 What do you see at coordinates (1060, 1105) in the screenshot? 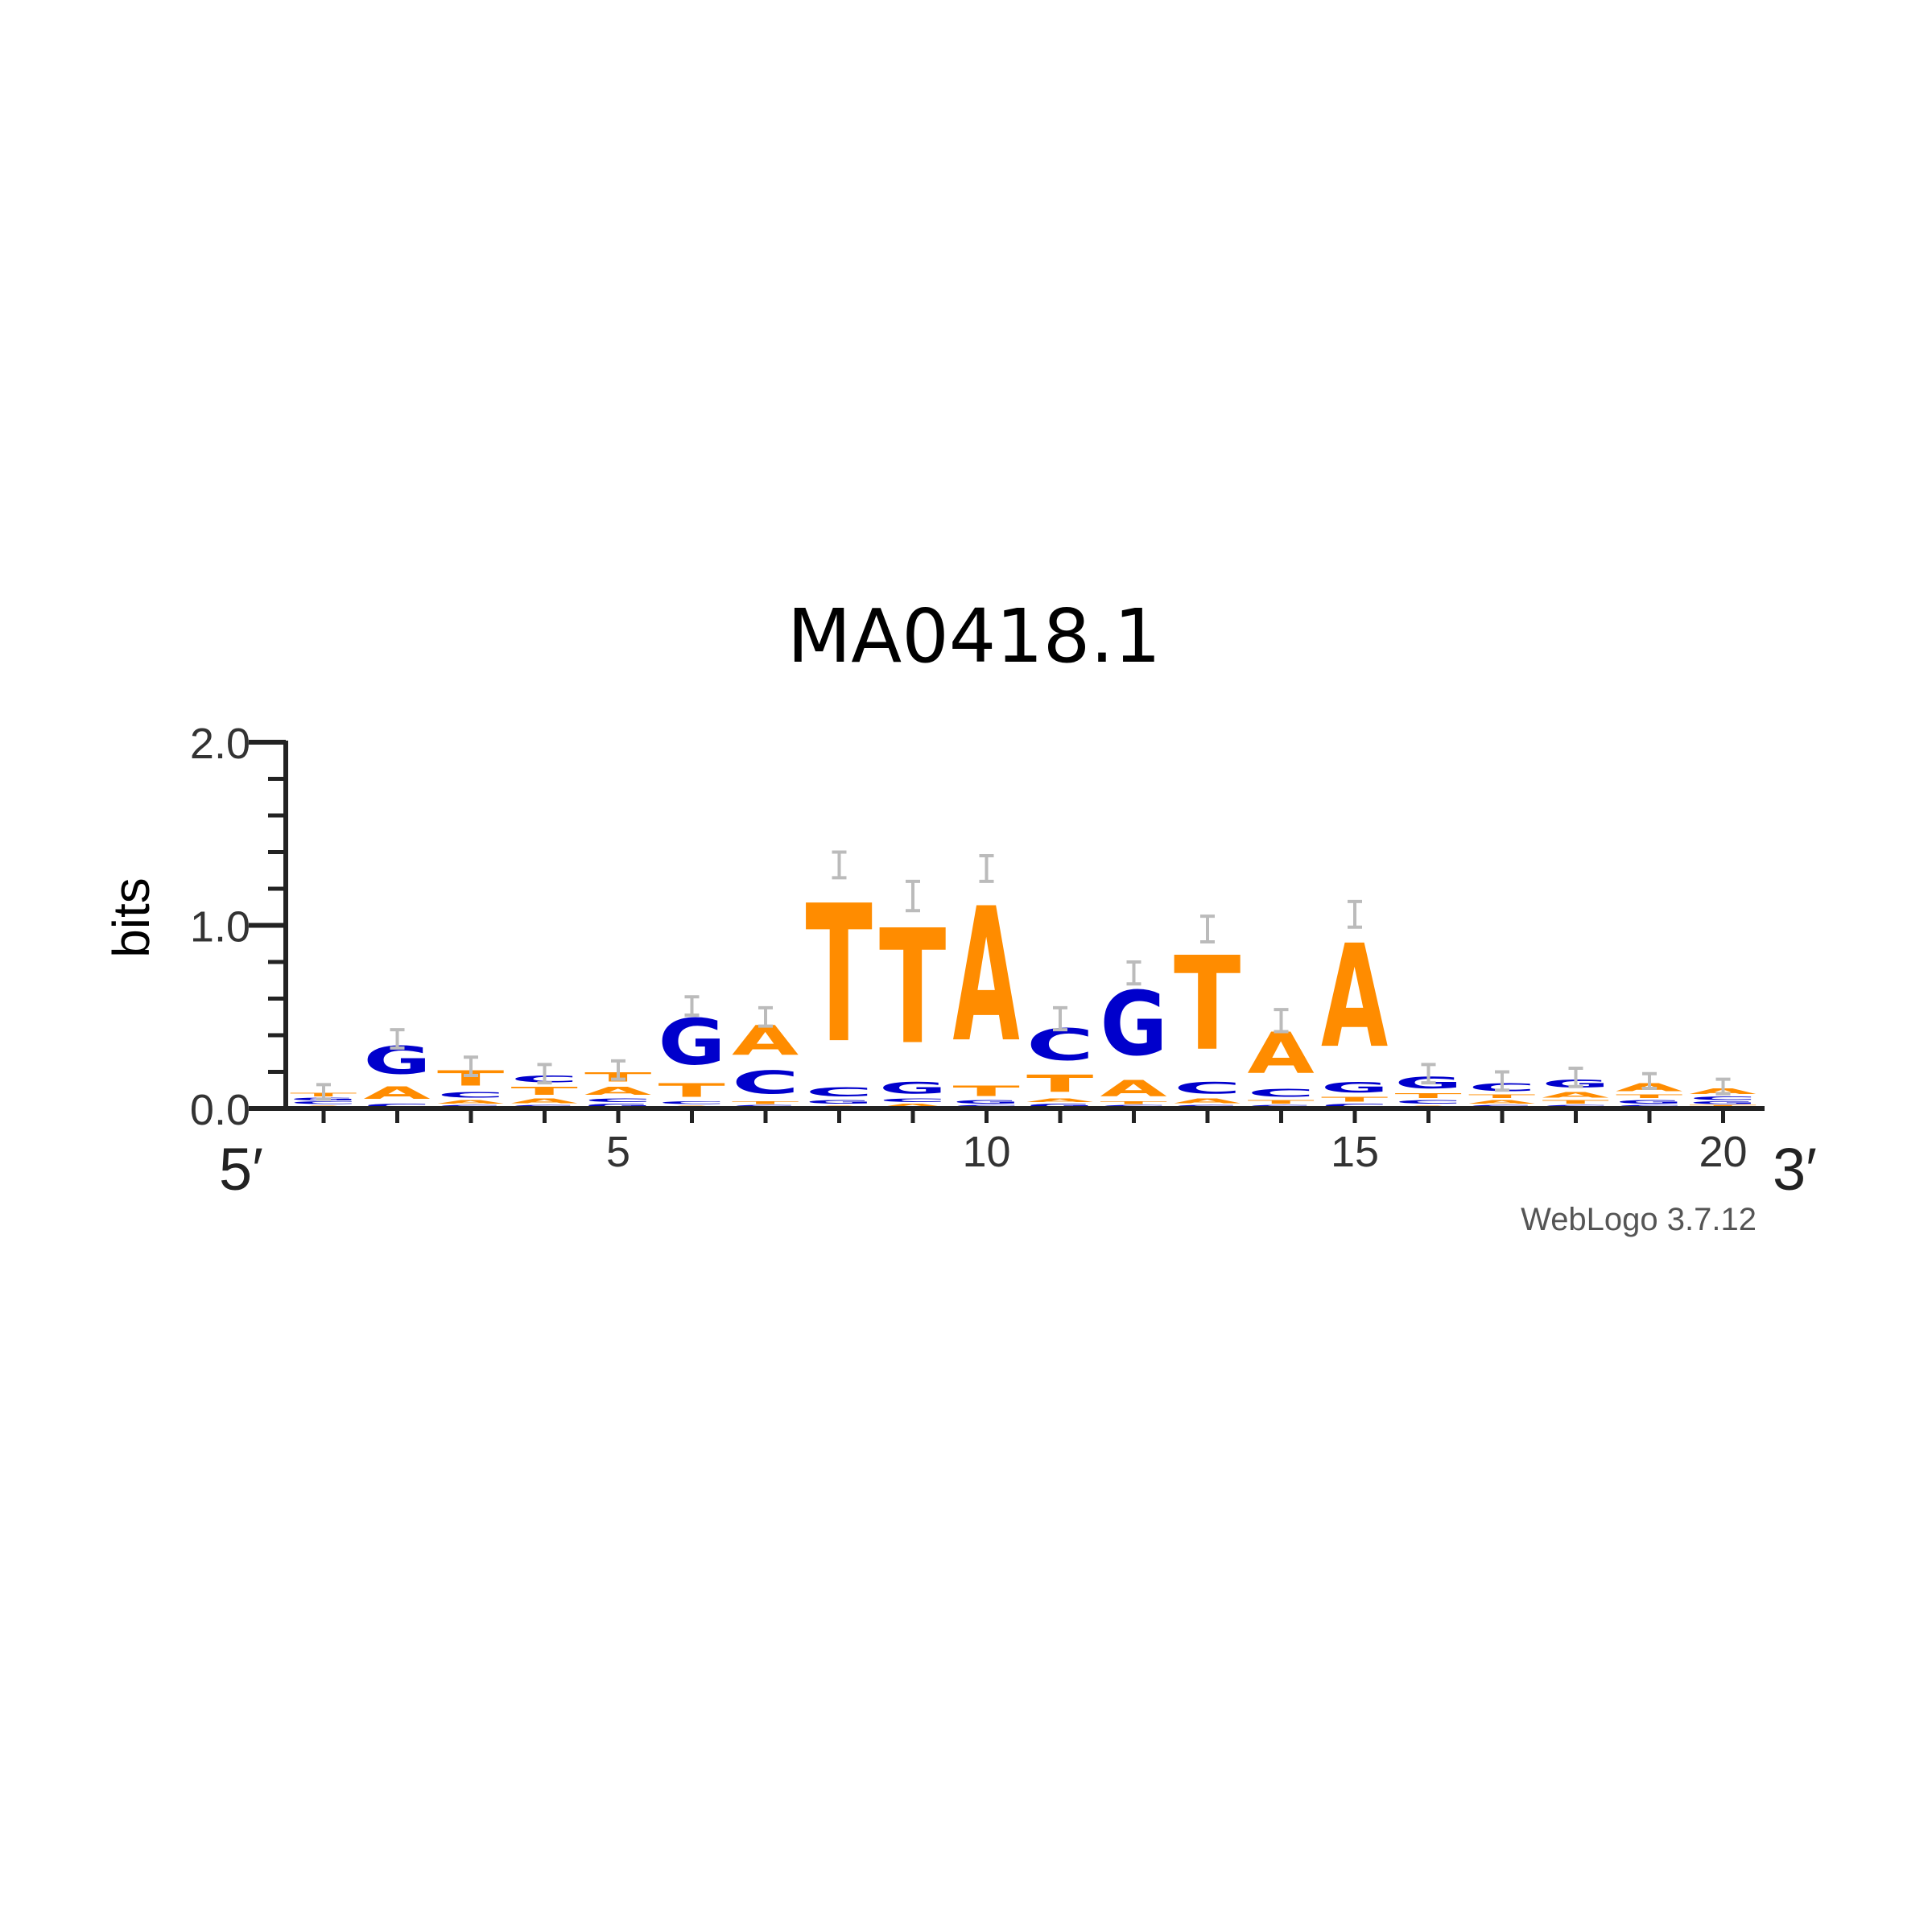
I see `logo-letter-G-pos-11: G` at bounding box center [1060, 1105].